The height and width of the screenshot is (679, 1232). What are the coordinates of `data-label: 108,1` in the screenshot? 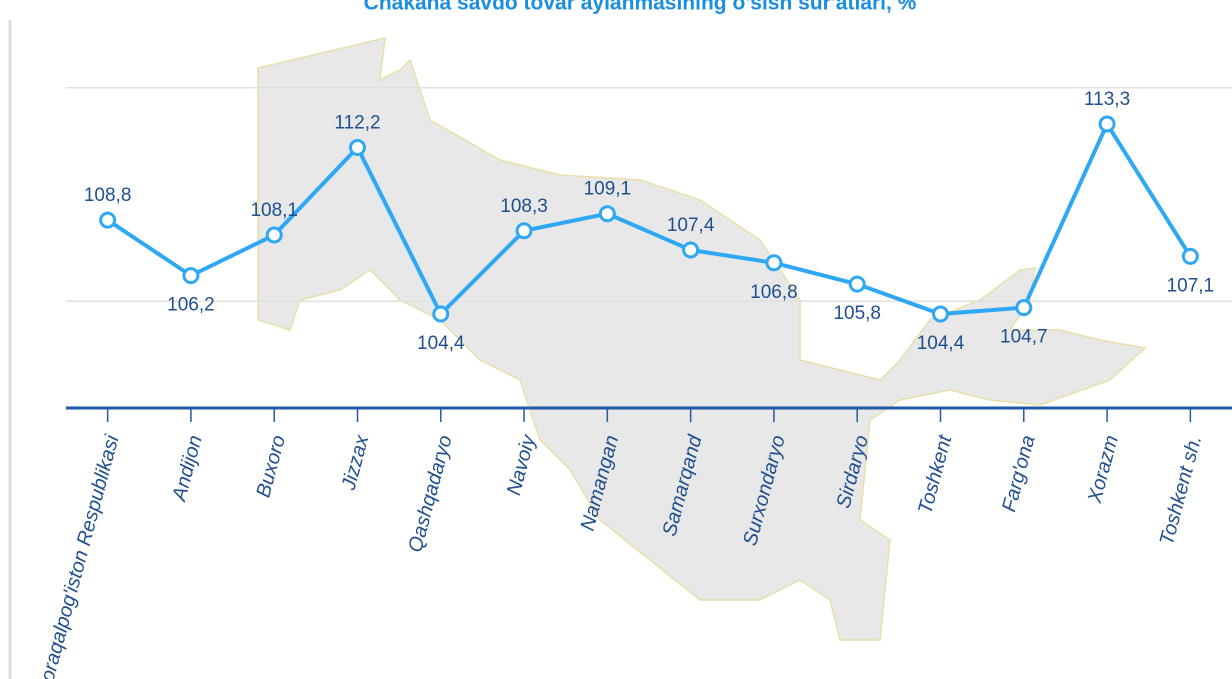 It's located at (274, 210).